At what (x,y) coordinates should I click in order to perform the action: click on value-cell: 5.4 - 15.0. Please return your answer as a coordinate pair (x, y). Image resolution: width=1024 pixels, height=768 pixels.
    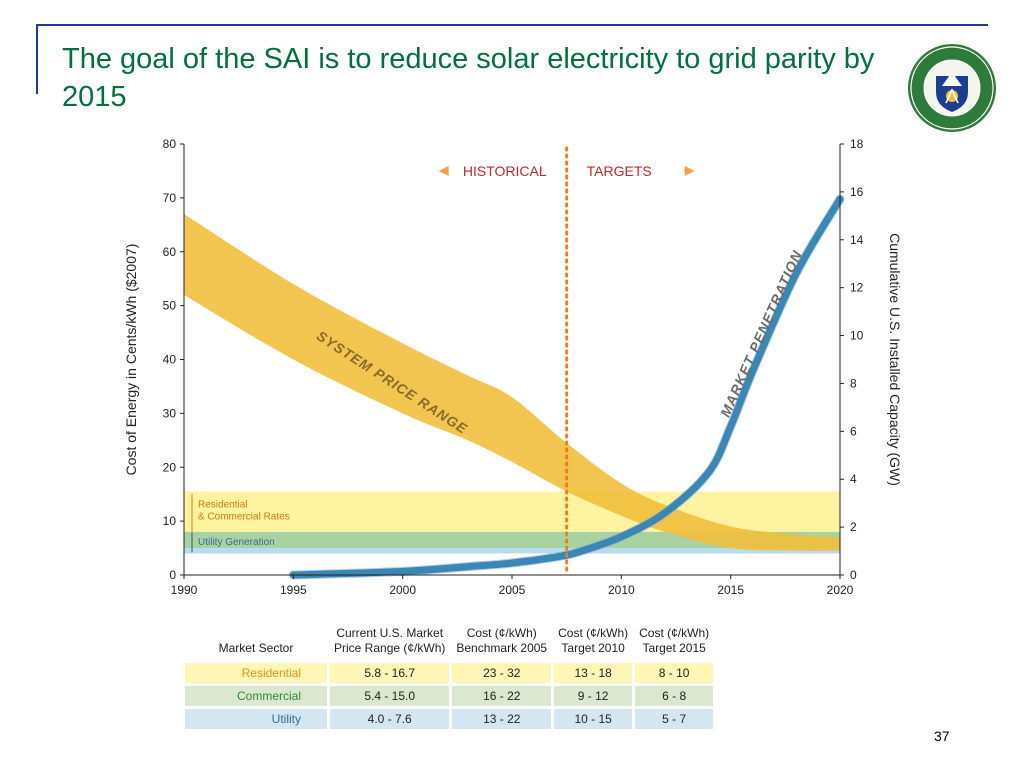
    Looking at the image, I should click on (390, 696).